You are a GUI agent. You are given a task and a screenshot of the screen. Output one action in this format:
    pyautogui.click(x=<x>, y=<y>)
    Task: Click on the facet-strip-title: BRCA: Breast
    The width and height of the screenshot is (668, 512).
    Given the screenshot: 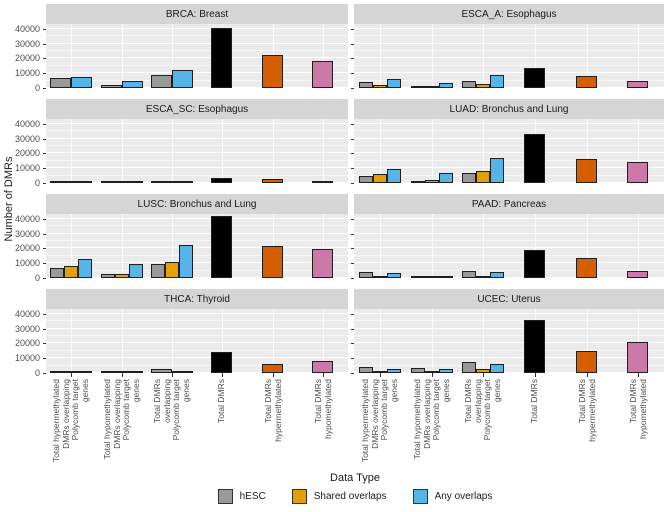 What is the action you would take?
    pyautogui.click(x=197, y=14)
    